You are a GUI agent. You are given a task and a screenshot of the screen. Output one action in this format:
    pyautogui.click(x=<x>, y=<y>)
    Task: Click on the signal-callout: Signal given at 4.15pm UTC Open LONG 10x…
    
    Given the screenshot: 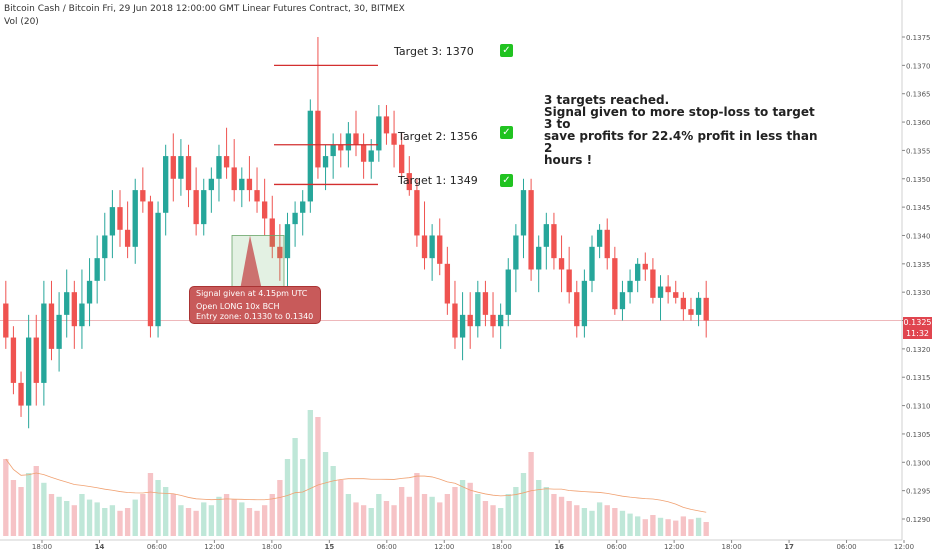 What is the action you would take?
    pyautogui.click(x=255, y=305)
    